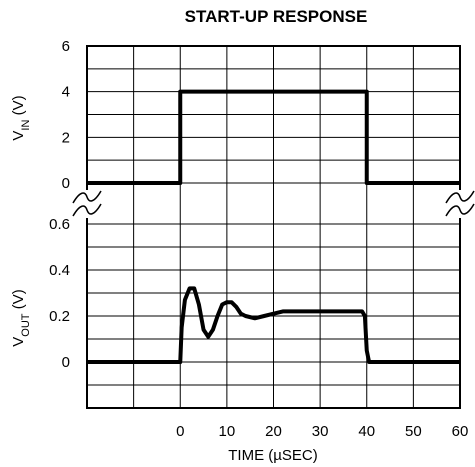 The width and height of the screenshot is (475, 467). Describe the element at coordinates (320, 431) in the screenshot. I see `x-tick-label: 30` at that location.